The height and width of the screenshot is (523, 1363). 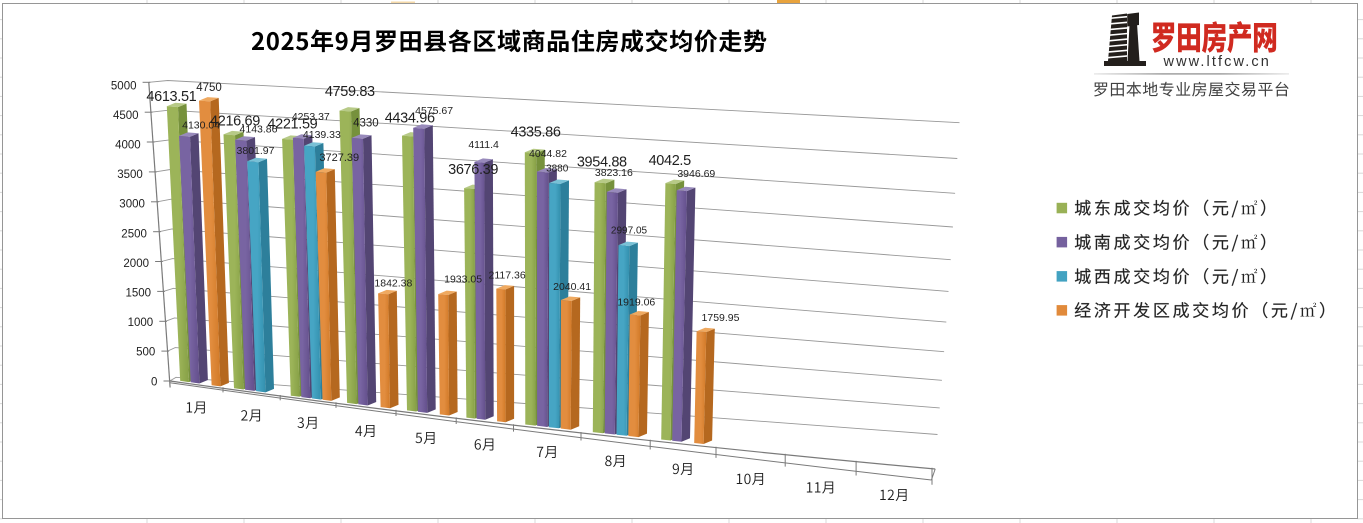 What do you see at coordinates (614, 173) in the screenshot?
I see `svg-text: 3823.16` at bounding box center [614, 173].